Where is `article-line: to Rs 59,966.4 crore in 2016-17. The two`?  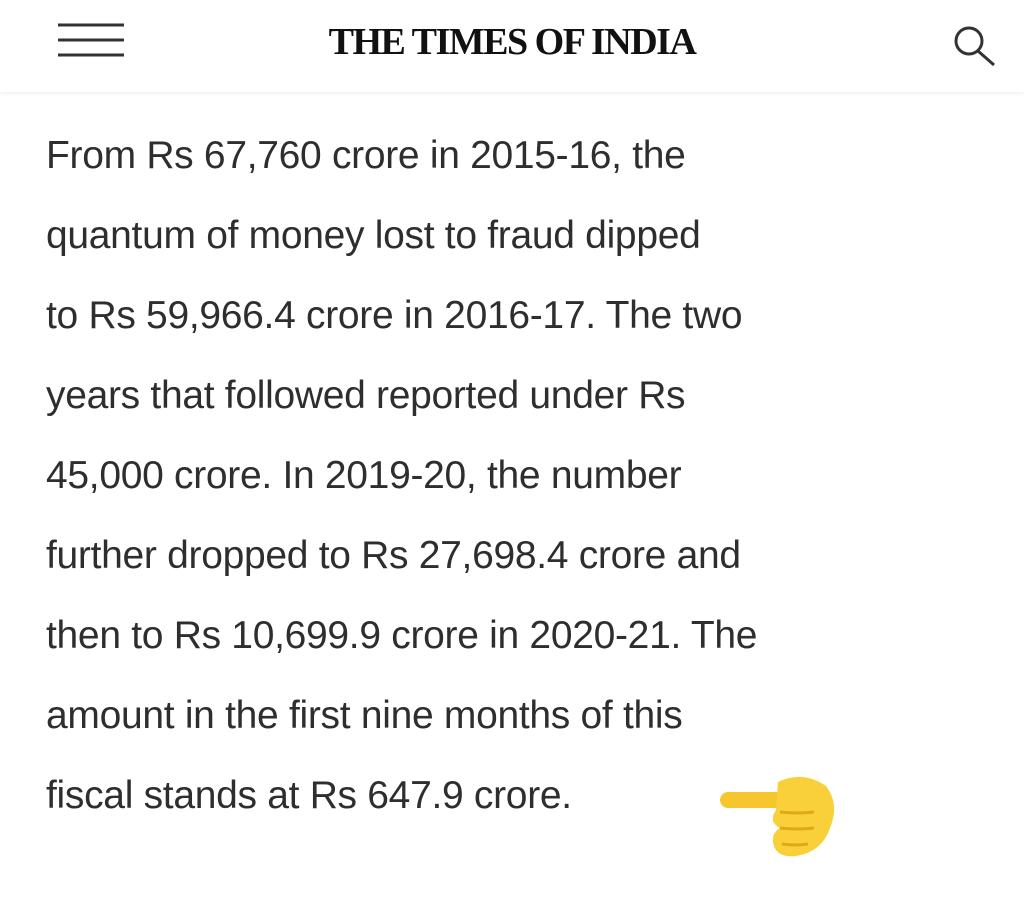 article-line: to Rs 59,966.4 crore in 2016-17. The two is located at coordinates (394, 315).